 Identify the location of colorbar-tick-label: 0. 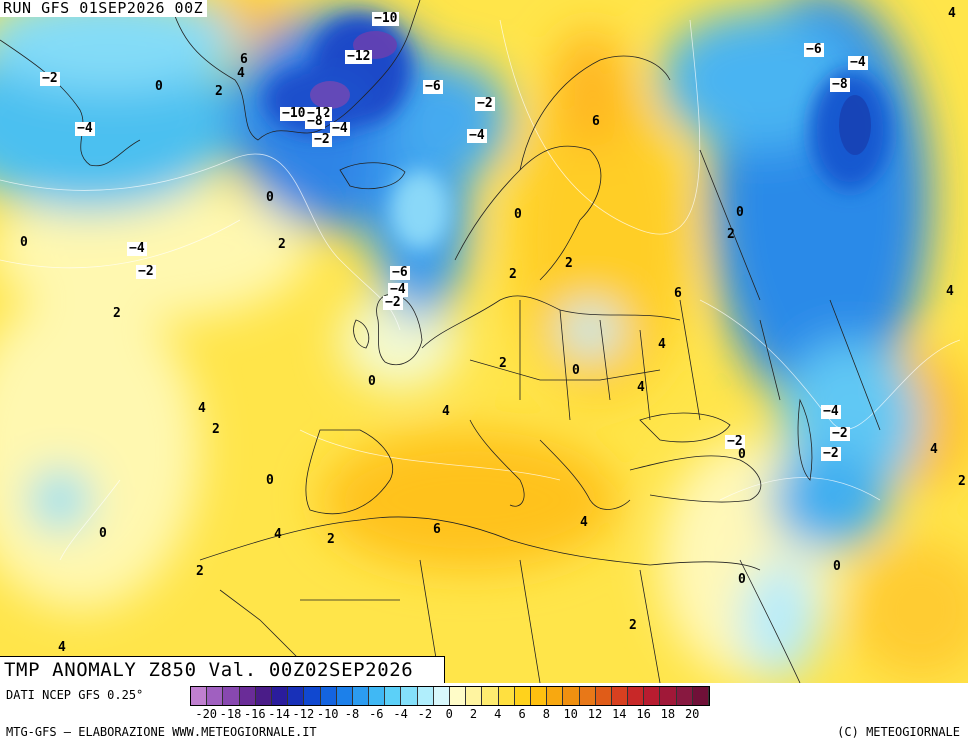
(449, 714).